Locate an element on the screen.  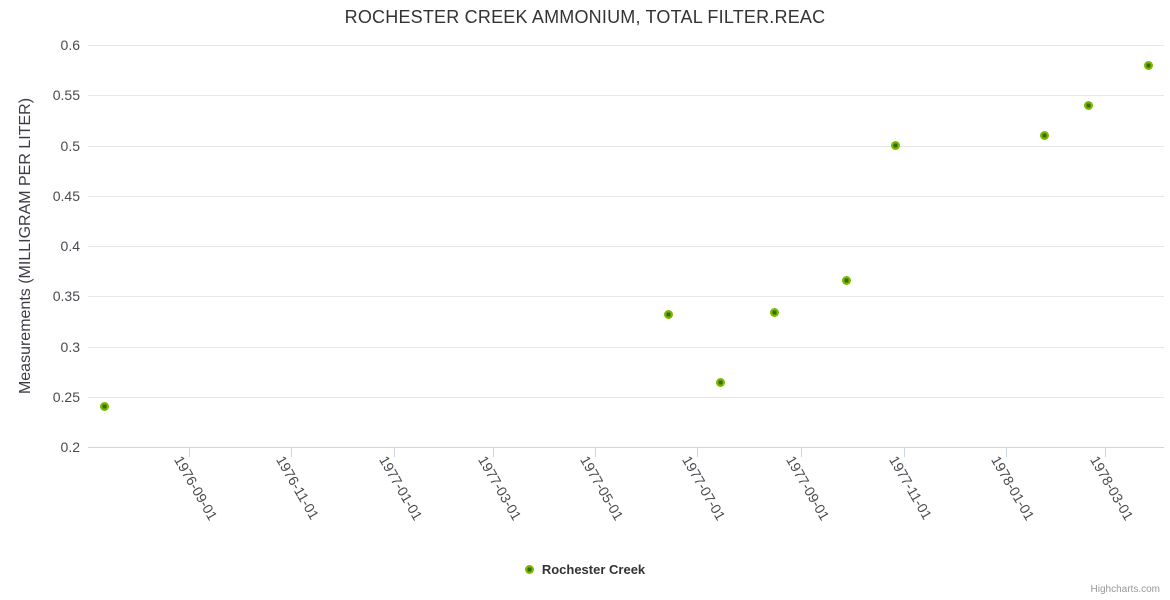
x-axis-label: 1977-05-01 is located at coordinates (602, 488).